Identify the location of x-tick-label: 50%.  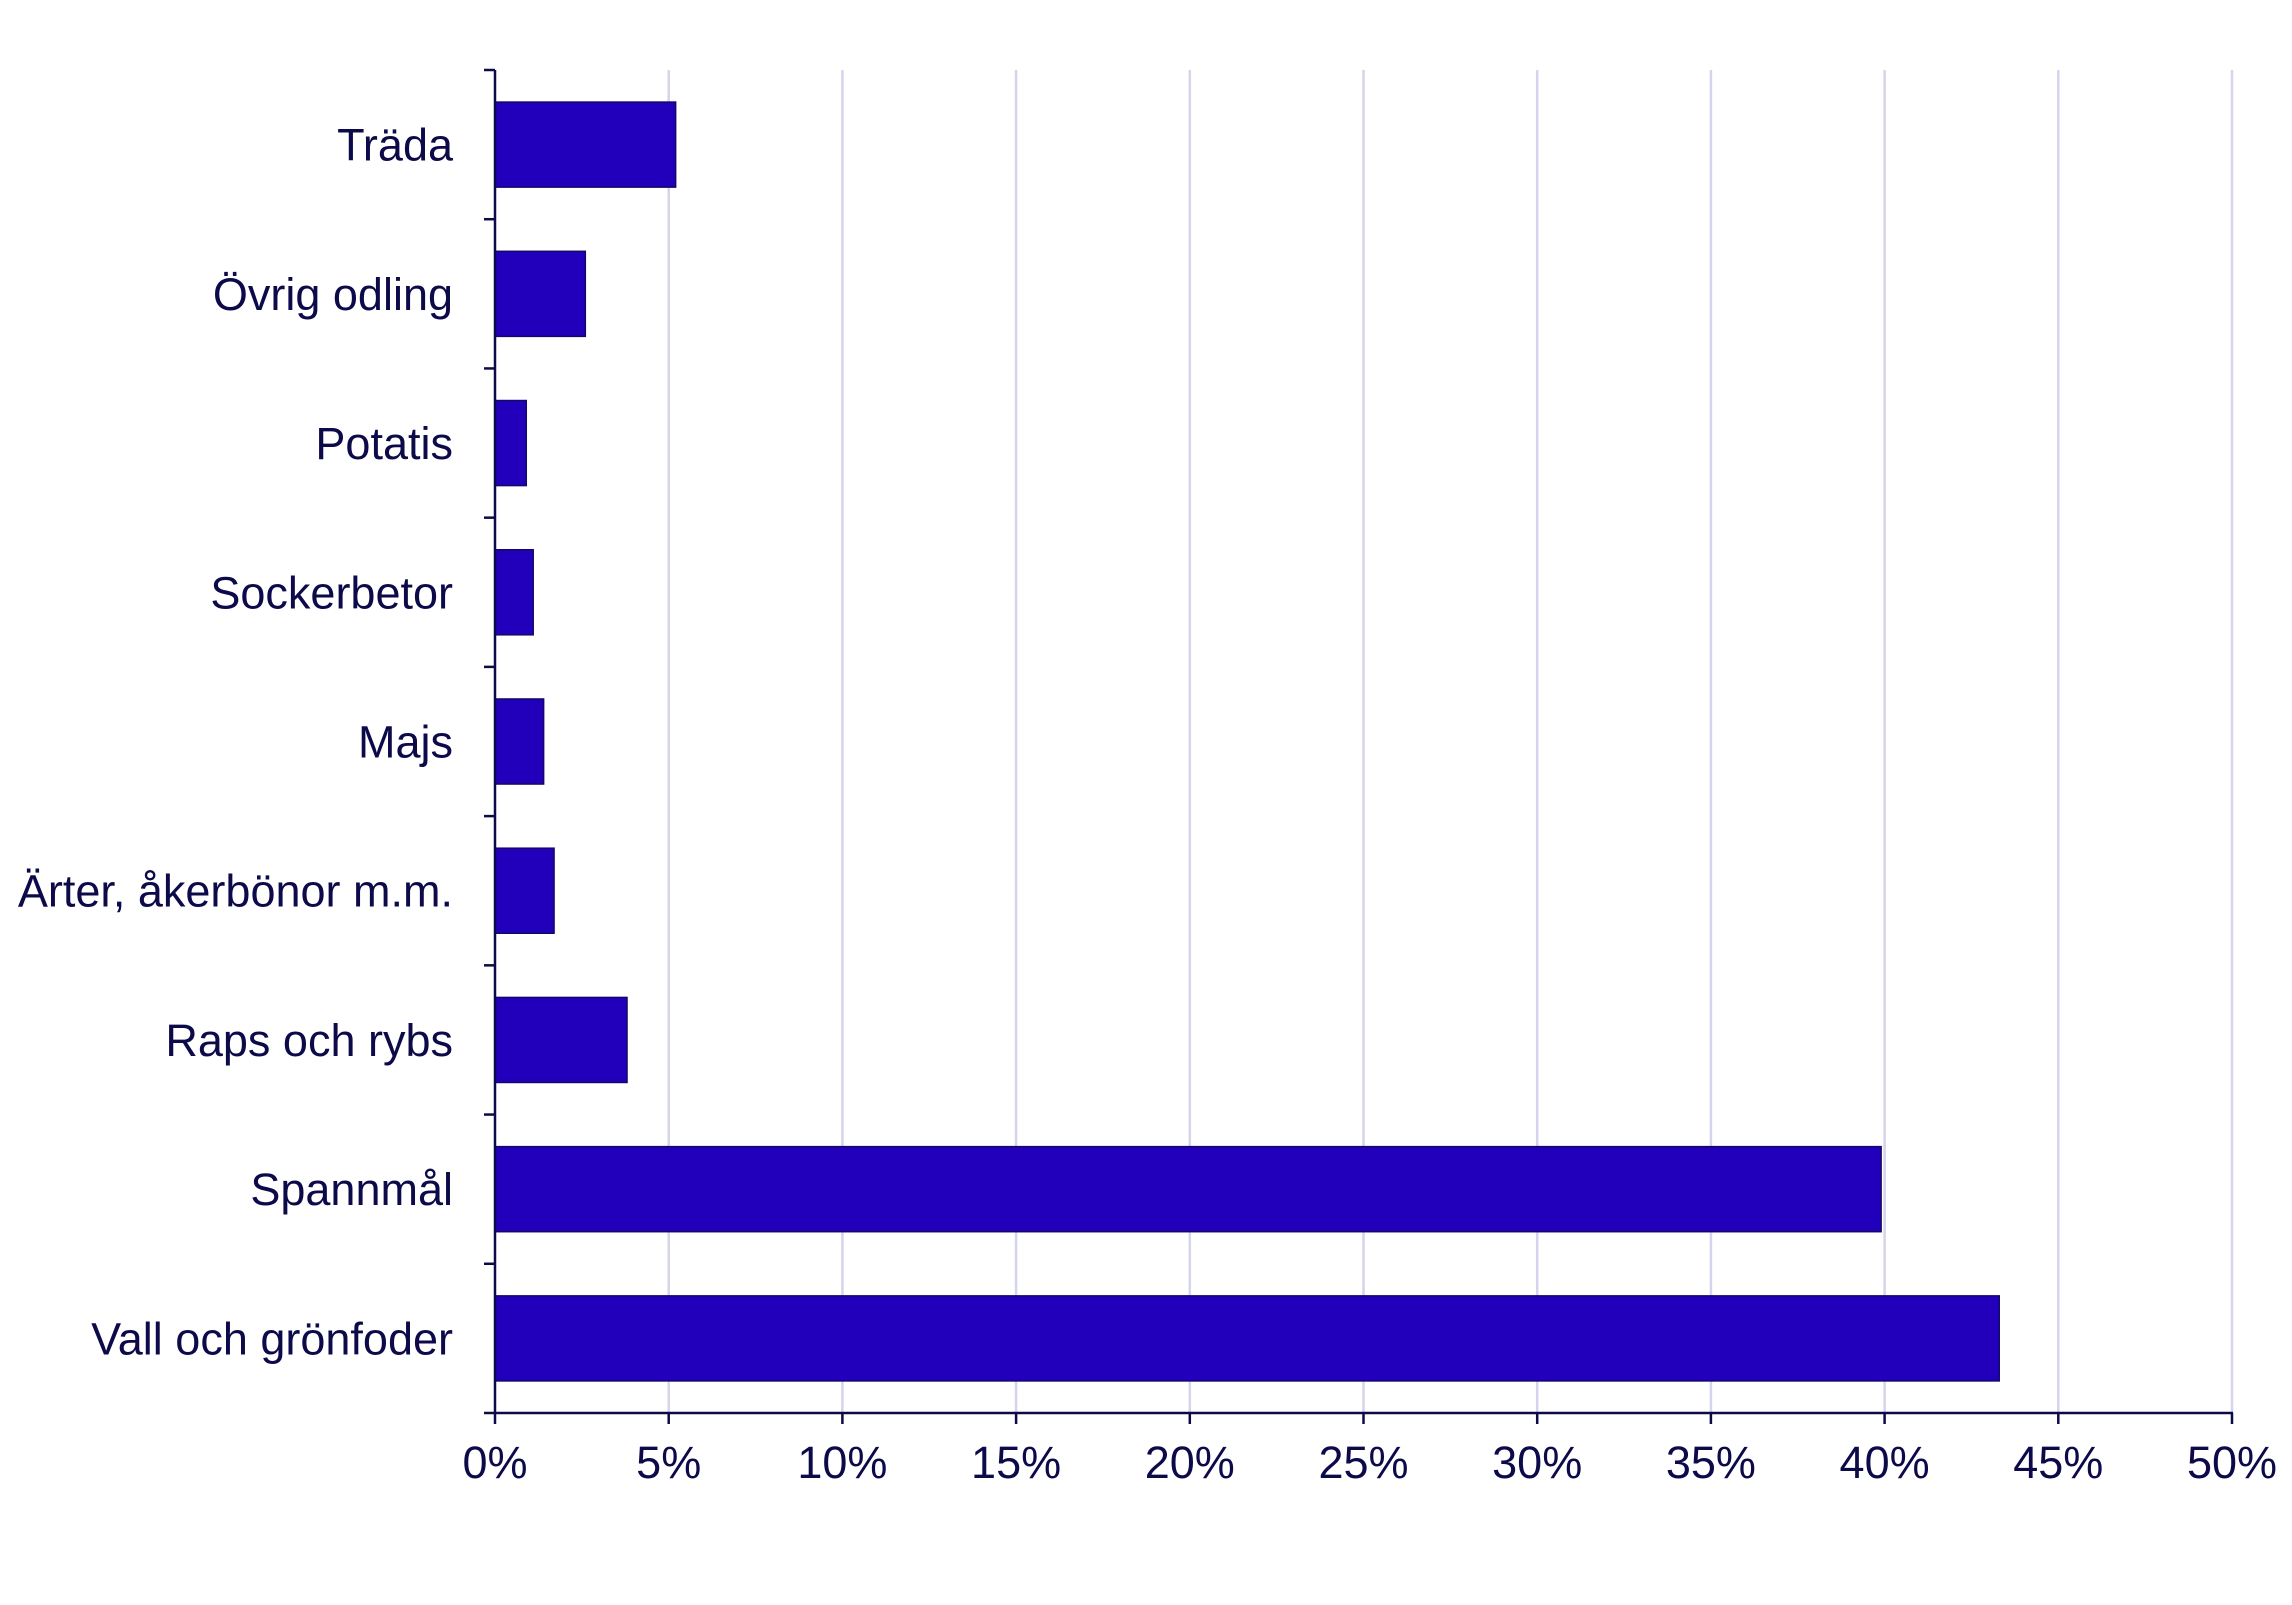
(2232, 1462).